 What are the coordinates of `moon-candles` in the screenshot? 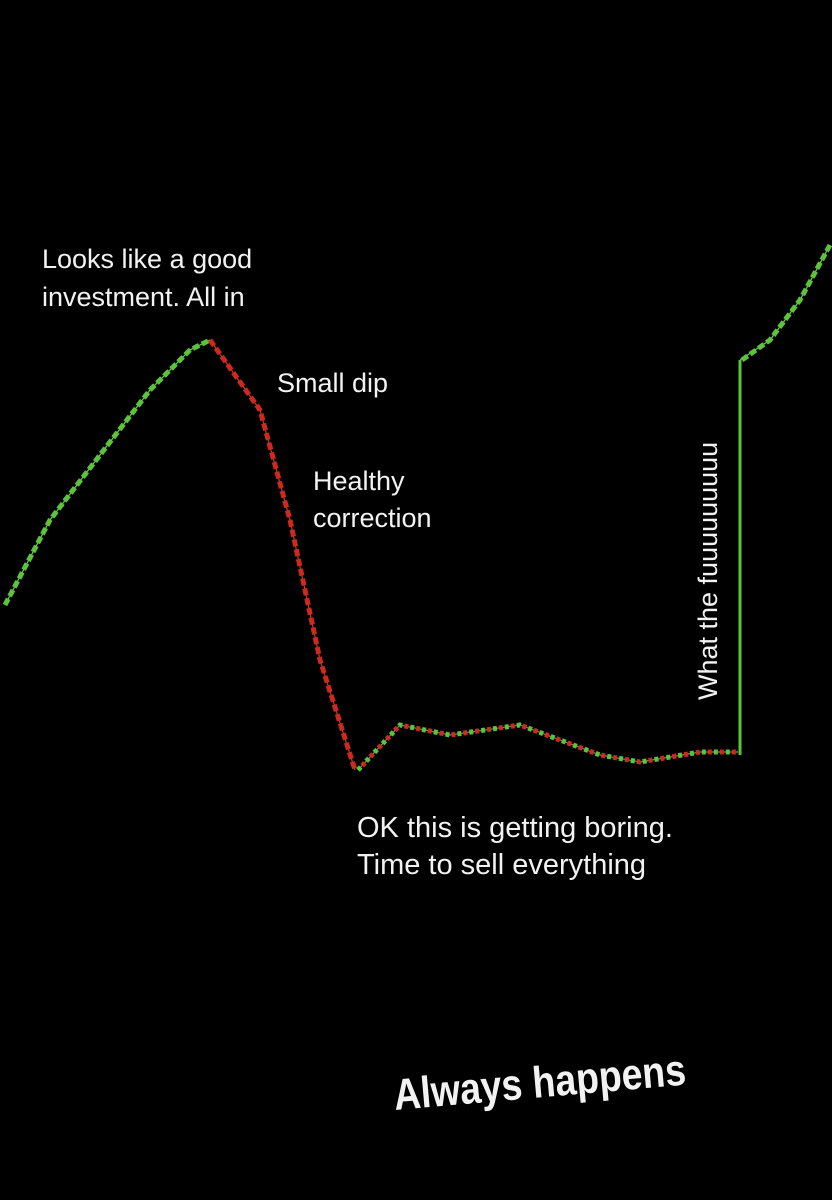 It's located at (786, 303).